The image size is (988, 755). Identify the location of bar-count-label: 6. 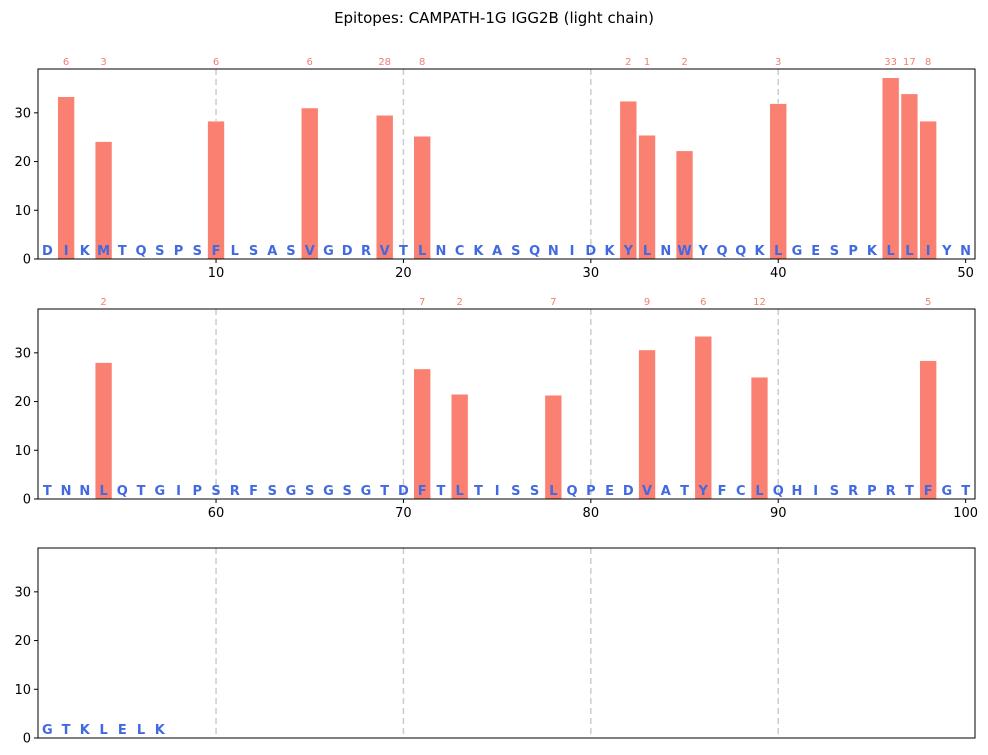
(703, 302).